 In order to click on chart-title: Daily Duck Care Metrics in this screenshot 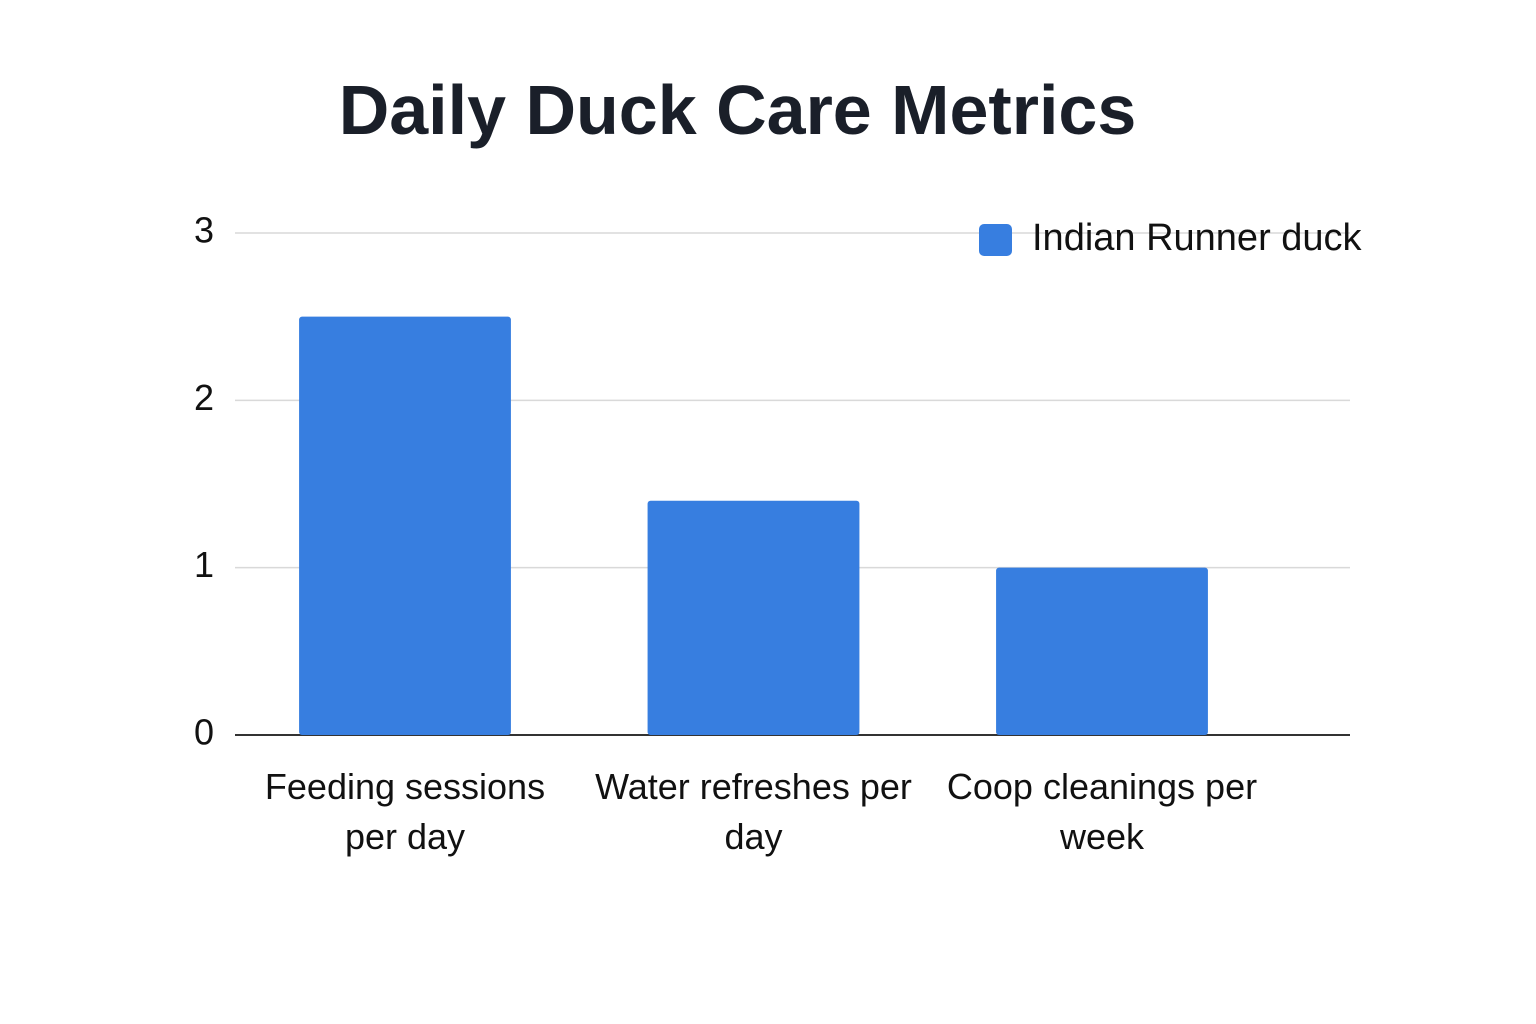, I will do `click(737, 110)`.